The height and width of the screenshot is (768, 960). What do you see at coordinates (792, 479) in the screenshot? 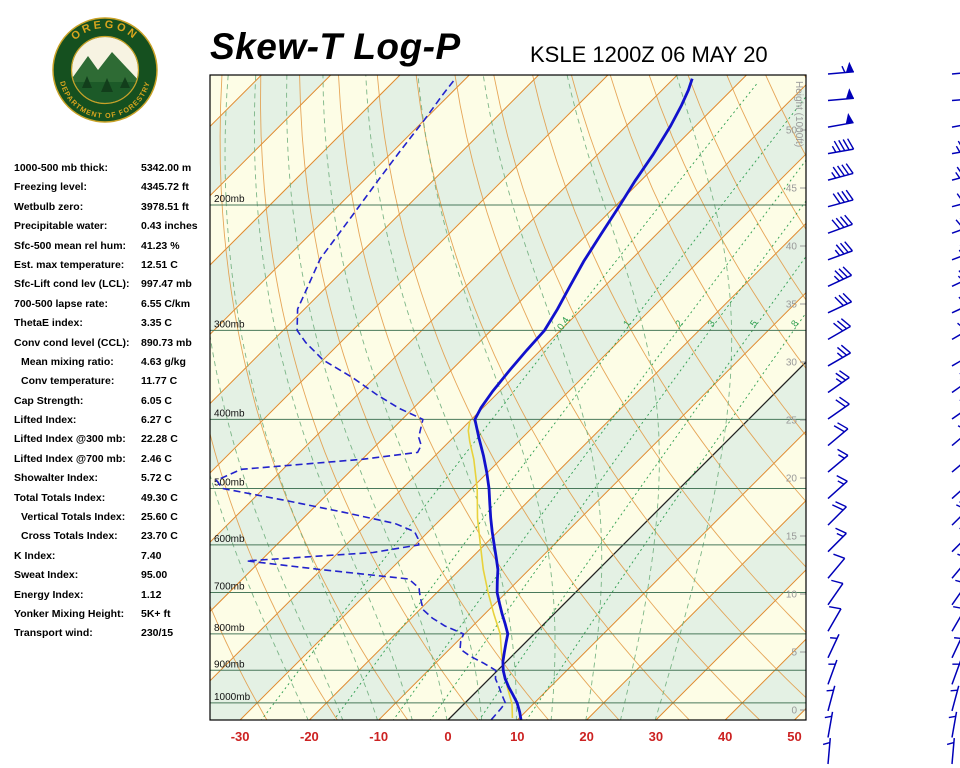
I see `height-scale-label: 20` at bounding box center [792, 479].